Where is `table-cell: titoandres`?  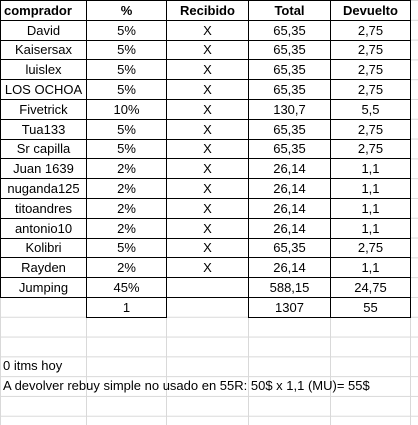
table-cell: titoandres is located at coordinates (43, 208).